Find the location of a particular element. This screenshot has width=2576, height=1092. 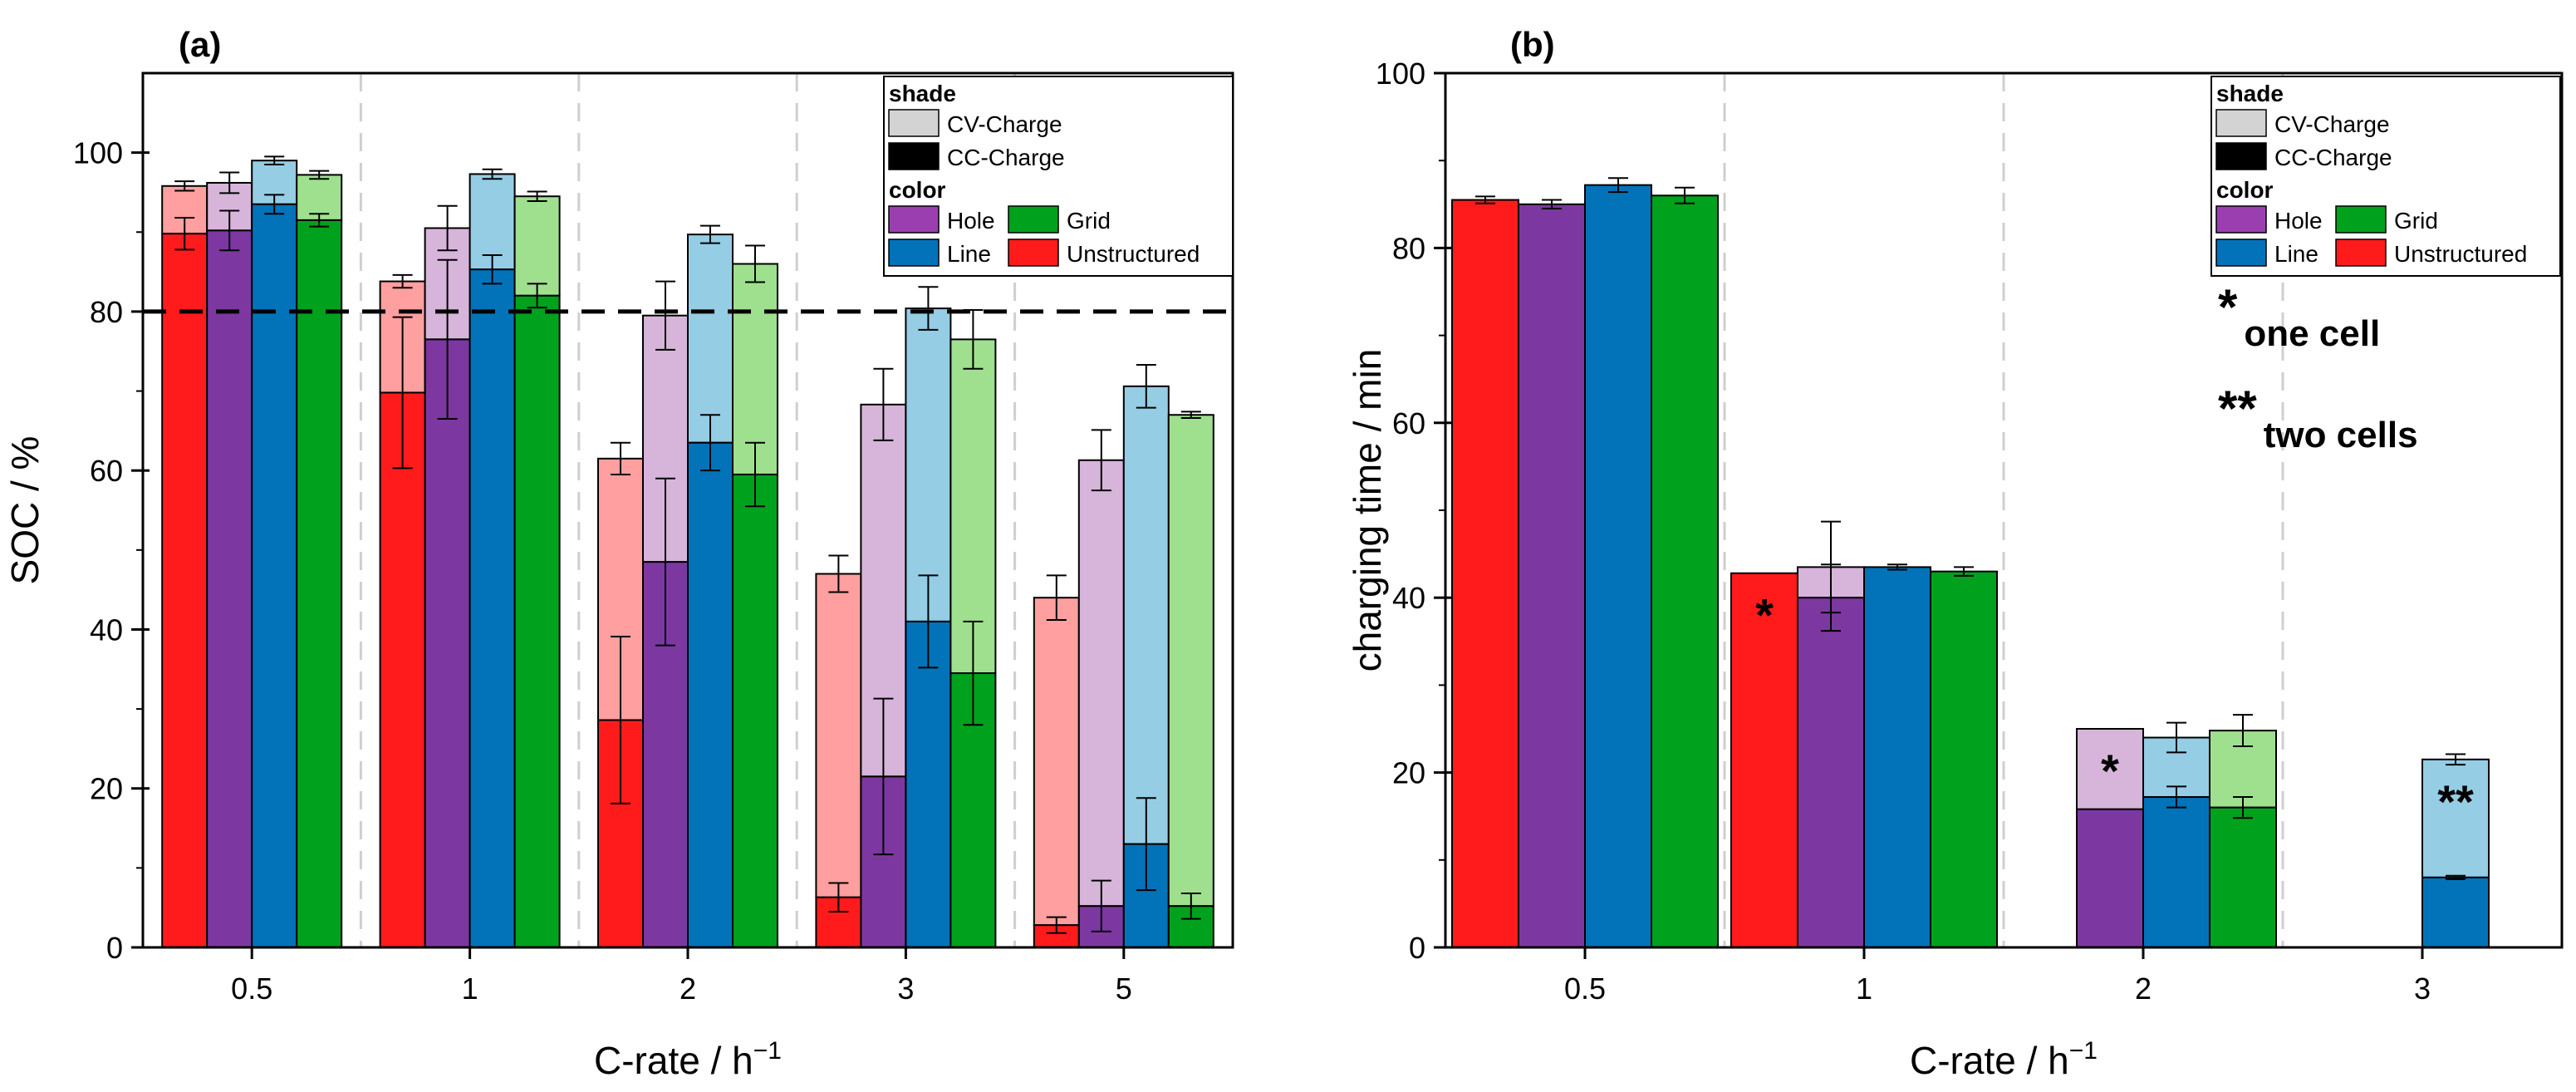

a-bar-line-2-cv is located at coordinates (710, 339).